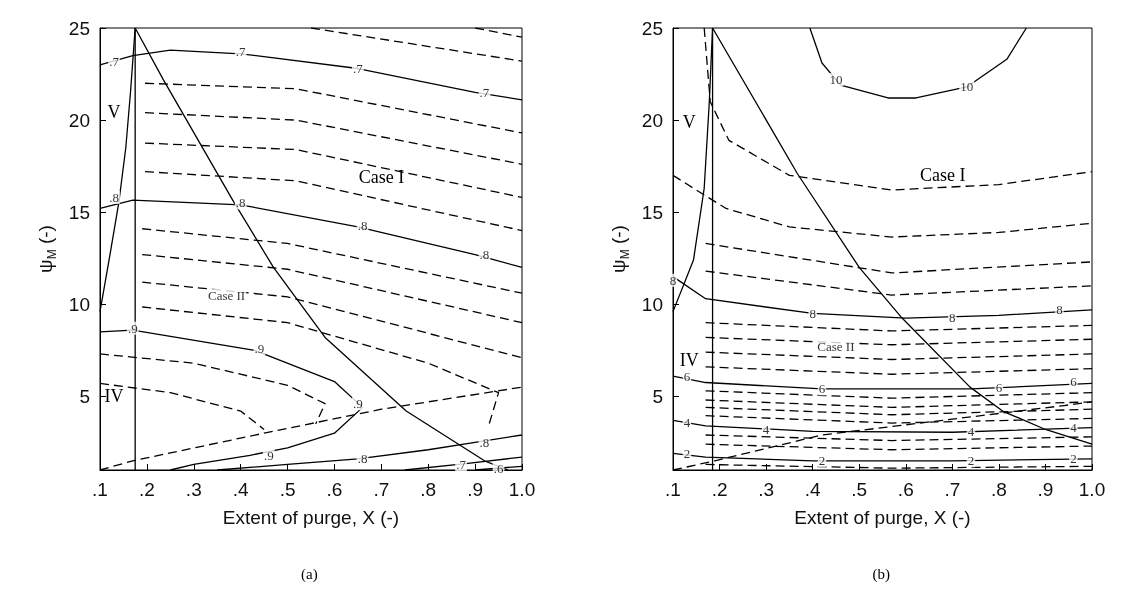  I want to click on text: (a), so click(309, 574).